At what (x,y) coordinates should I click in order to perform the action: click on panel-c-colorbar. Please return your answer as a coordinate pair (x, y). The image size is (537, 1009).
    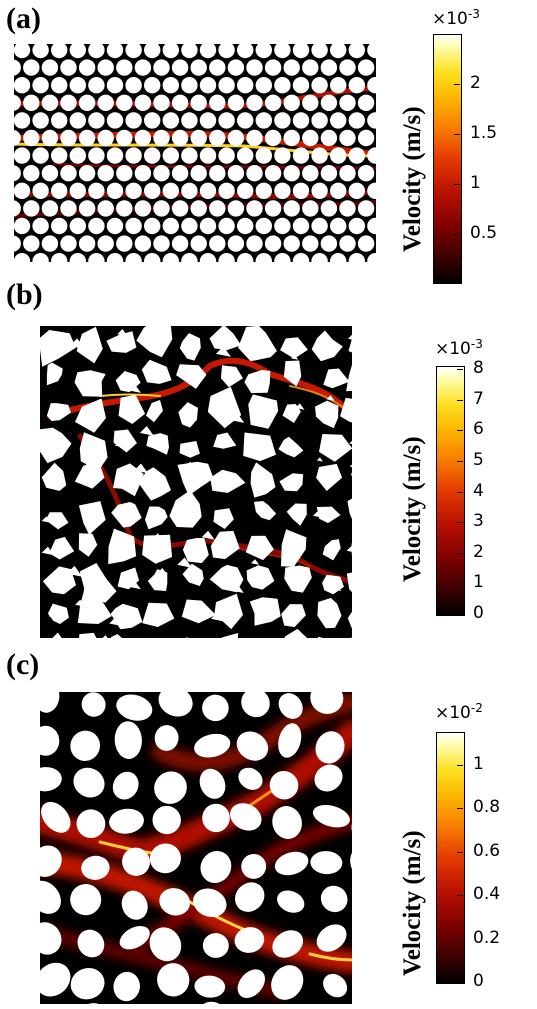
    Looking at the image, I should click on (450, 858).